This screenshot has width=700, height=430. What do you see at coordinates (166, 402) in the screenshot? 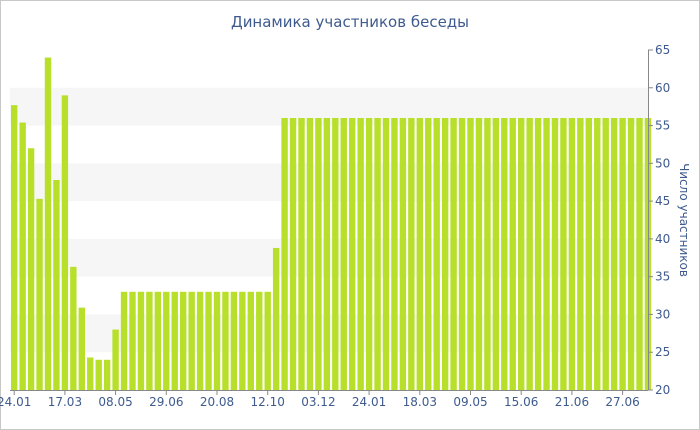
I see `x-tick-label: 29.06` at bounding box center [166, 402].